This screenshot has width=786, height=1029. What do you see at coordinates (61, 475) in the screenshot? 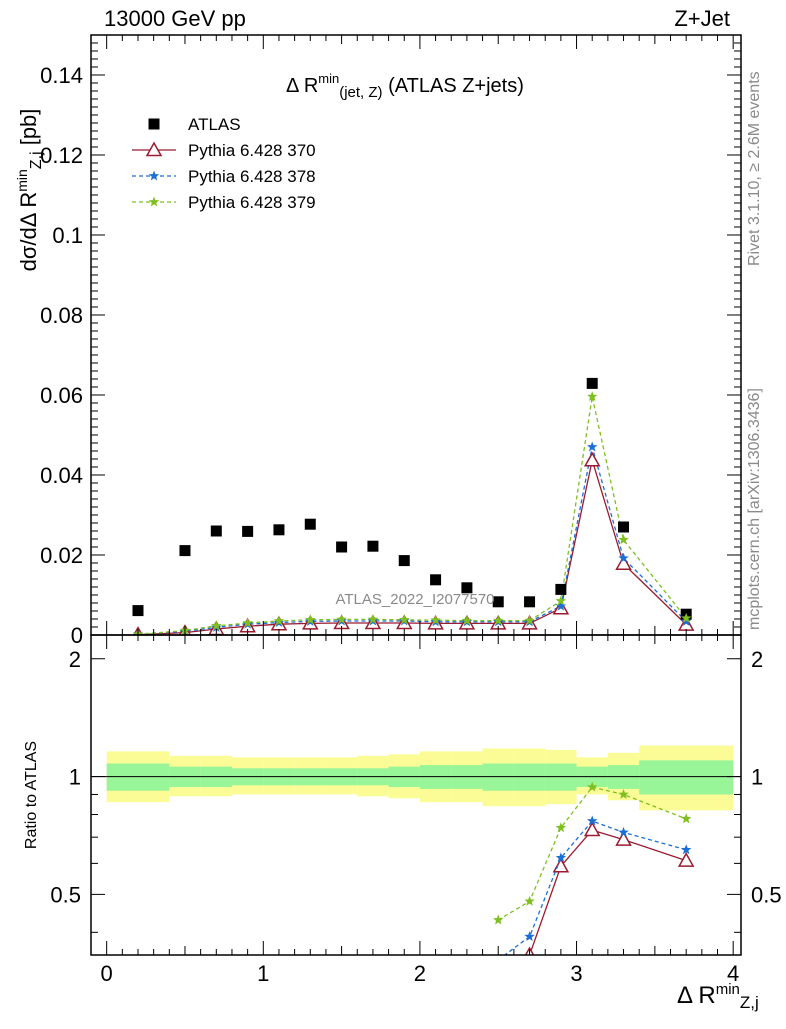
I see `y-tick-label: 0.04` at bounding box center [61, 475].